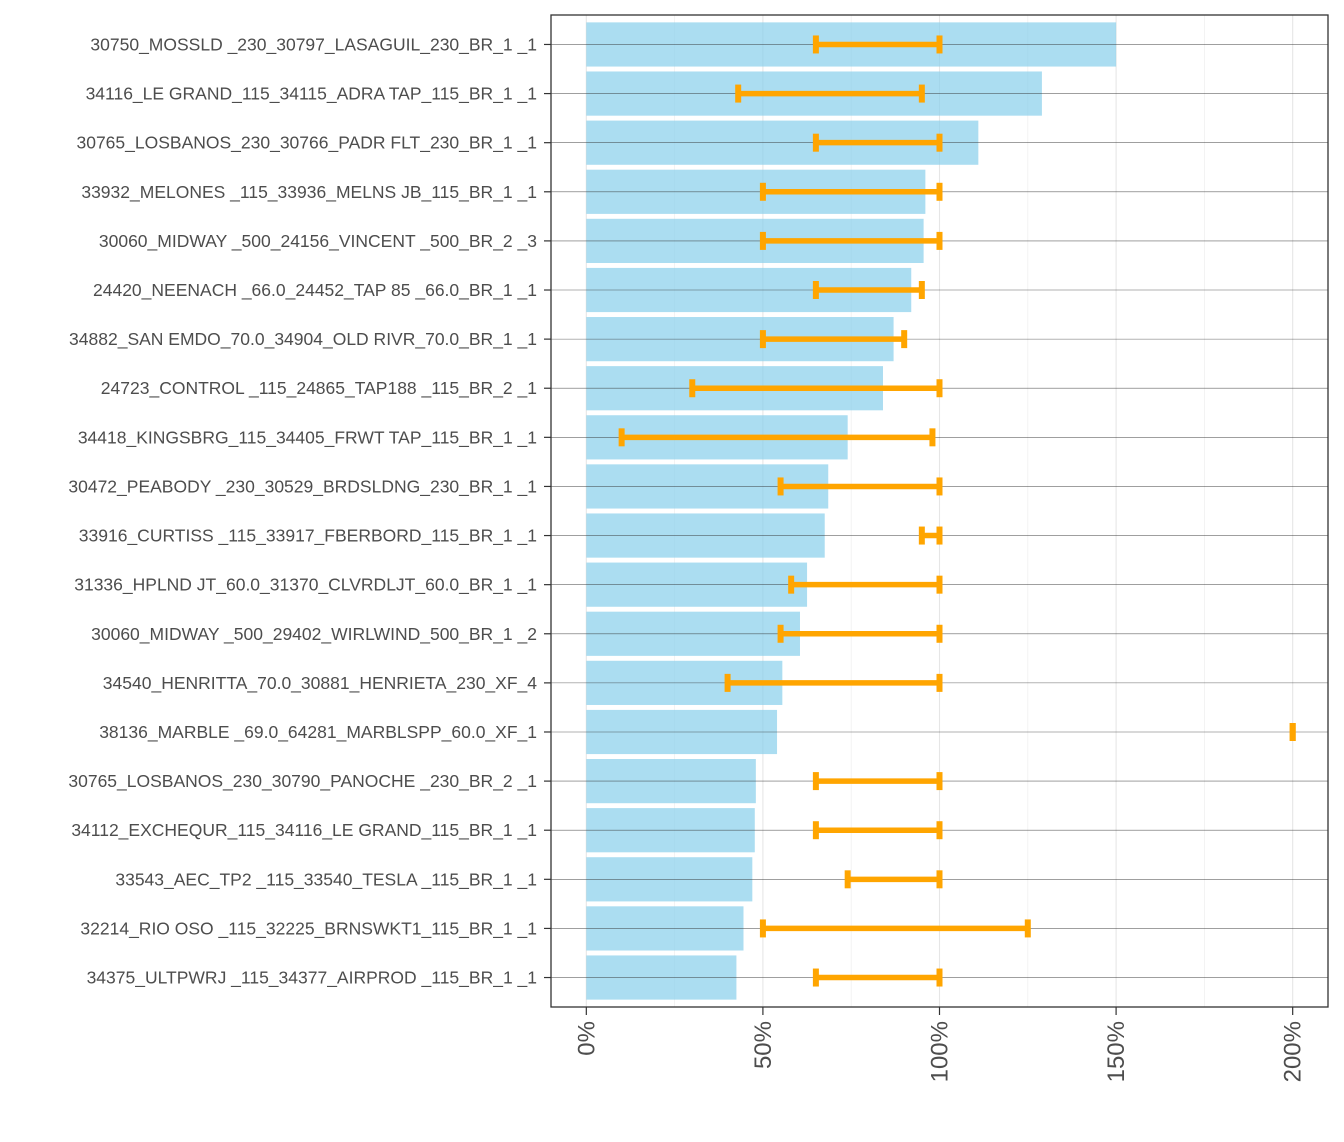 Image resolution: width=1344 pixels, height=1142 pixels. What do you see at coordinates (940, 1051) in the screenshot?
I see `x-tick-label: 100%` at bounding box center [940, 1051].